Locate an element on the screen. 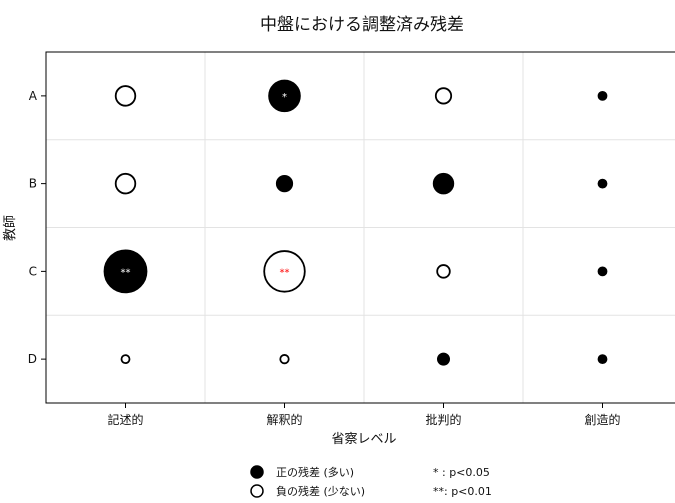 The height and width of the screenshot is (503, 675). y-axis-label: 教師 is located at coordinates (10, 228).